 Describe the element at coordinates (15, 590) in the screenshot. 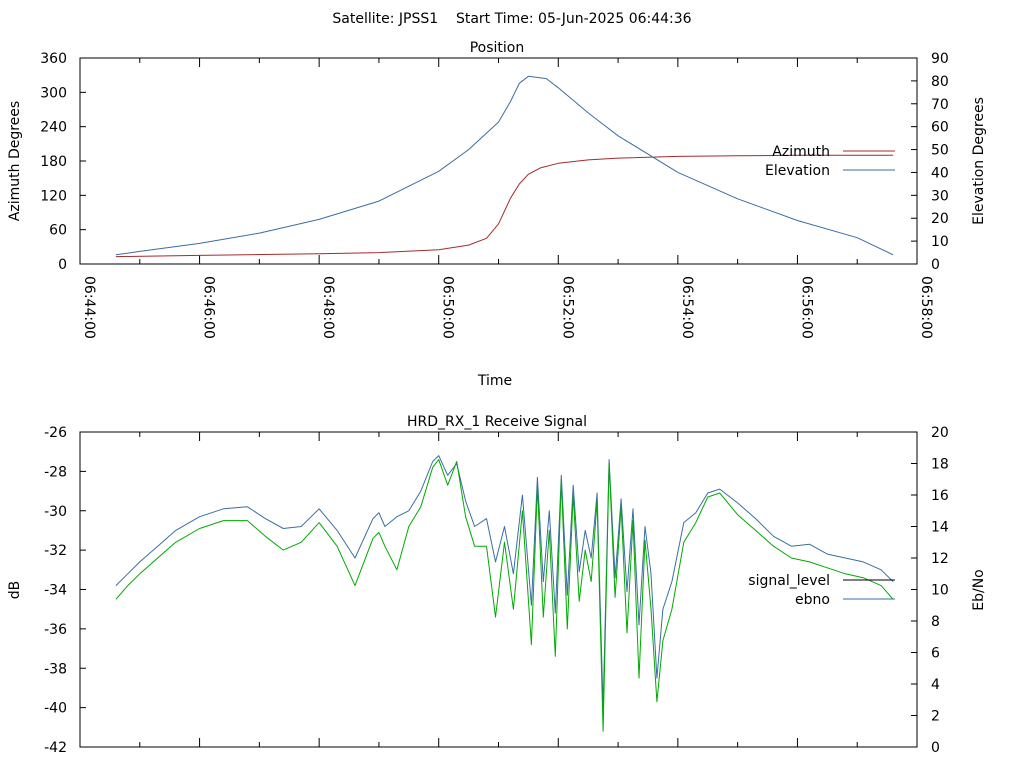

I see `signal-ylabel: dB` at that location.